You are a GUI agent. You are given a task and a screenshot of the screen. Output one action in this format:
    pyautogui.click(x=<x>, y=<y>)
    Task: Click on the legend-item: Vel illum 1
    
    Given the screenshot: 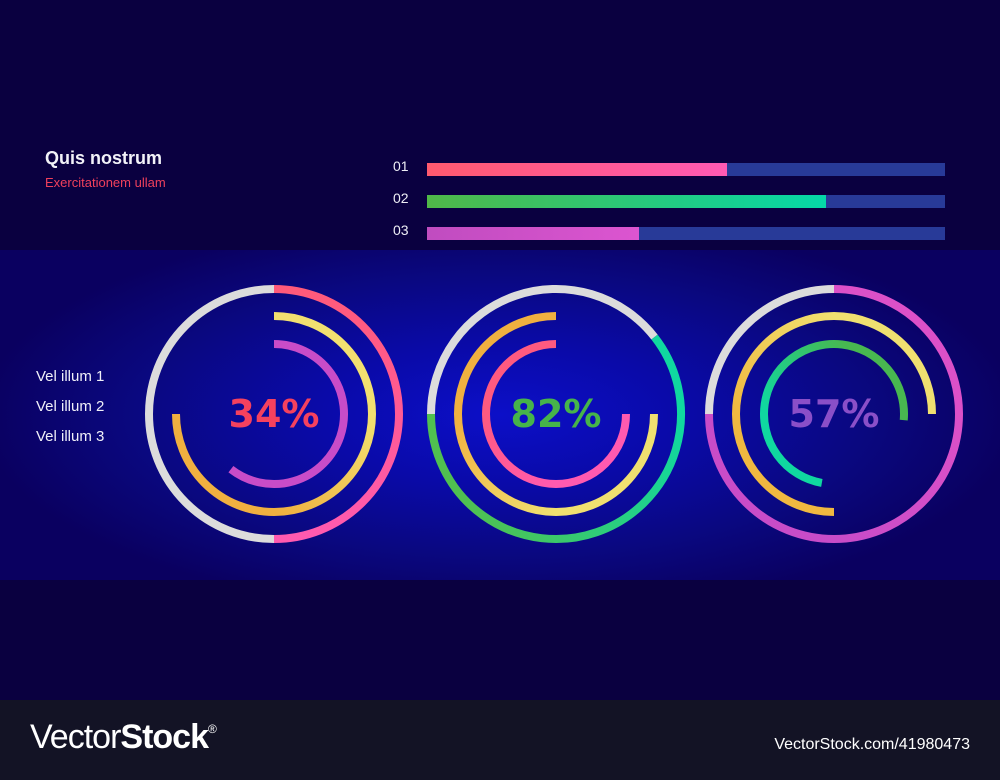 What is the action you would take?
    pyautogui.click(x=70, y=376)
    